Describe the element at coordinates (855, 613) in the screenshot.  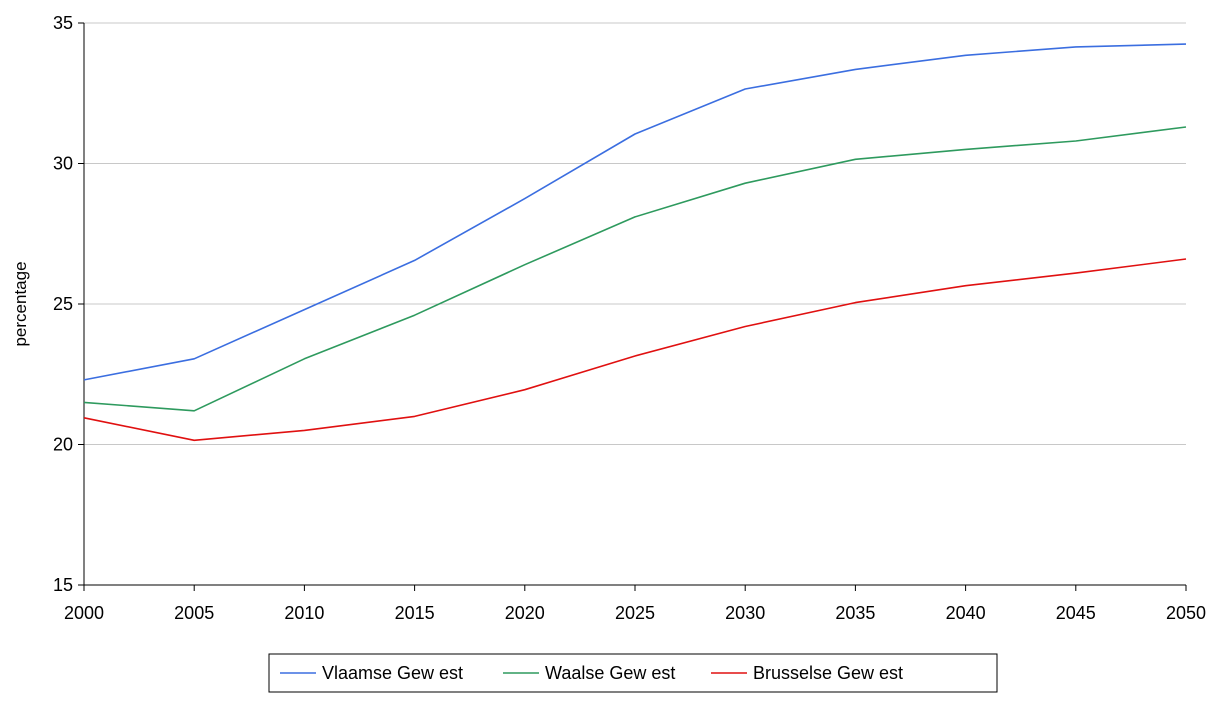
I see `x-tick-label: 2035` at that location.